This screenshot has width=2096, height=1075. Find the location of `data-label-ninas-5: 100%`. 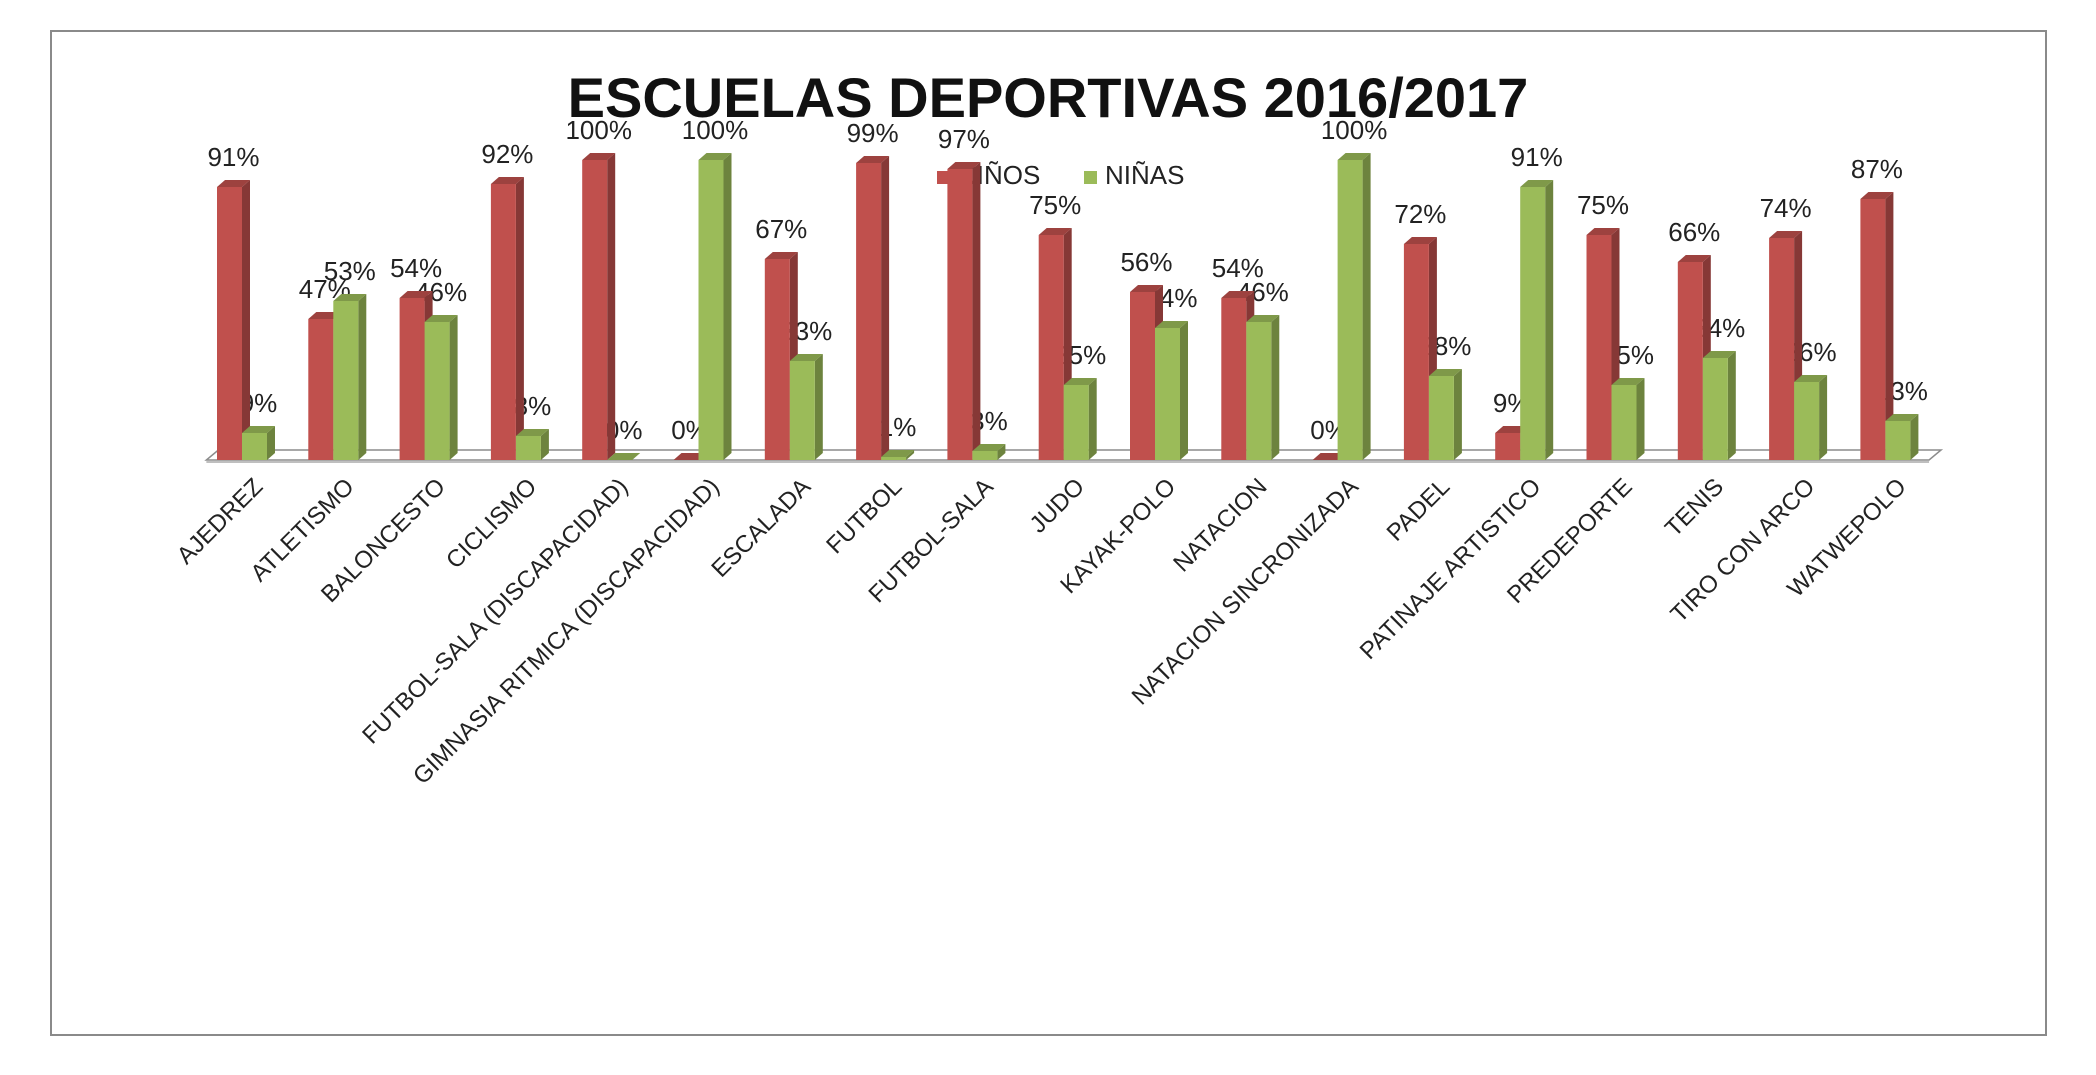

data-label-ninas-5: 100% is located at coordinates (715, 130).